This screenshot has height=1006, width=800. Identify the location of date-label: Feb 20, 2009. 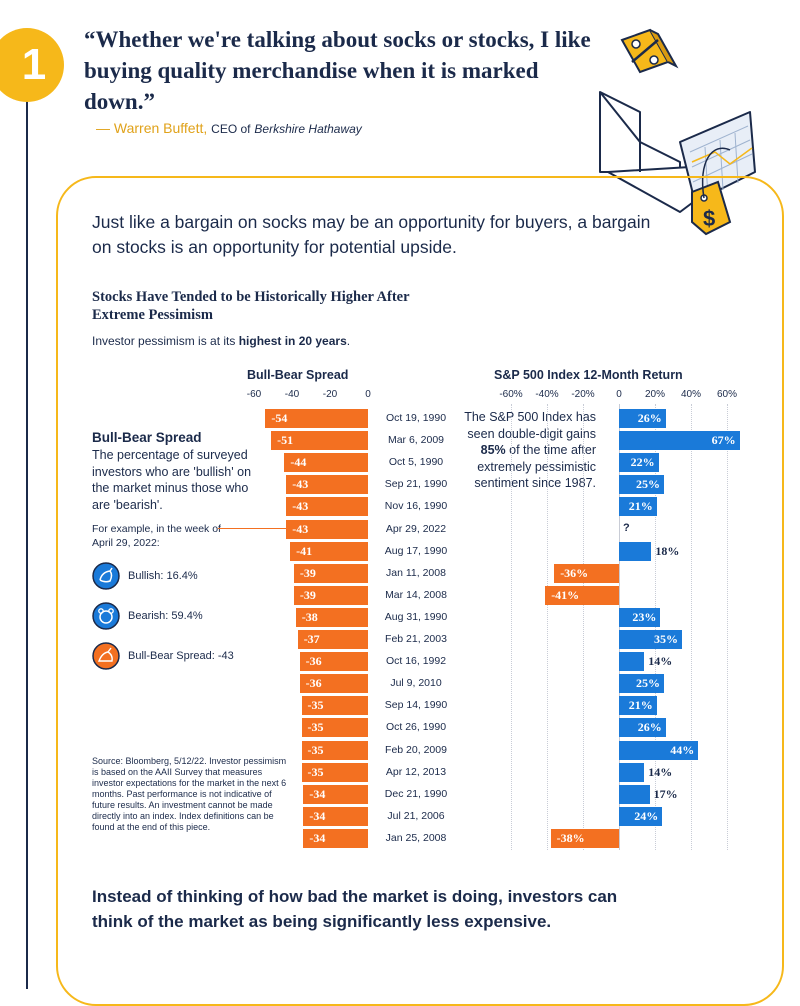
(416, 749).